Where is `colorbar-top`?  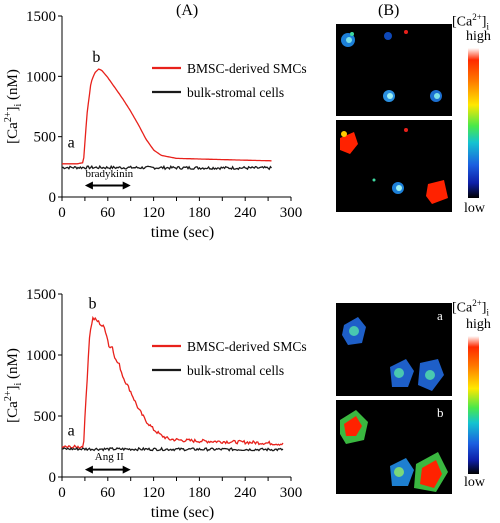 colorbar-top is located at coordinates (473, 123).